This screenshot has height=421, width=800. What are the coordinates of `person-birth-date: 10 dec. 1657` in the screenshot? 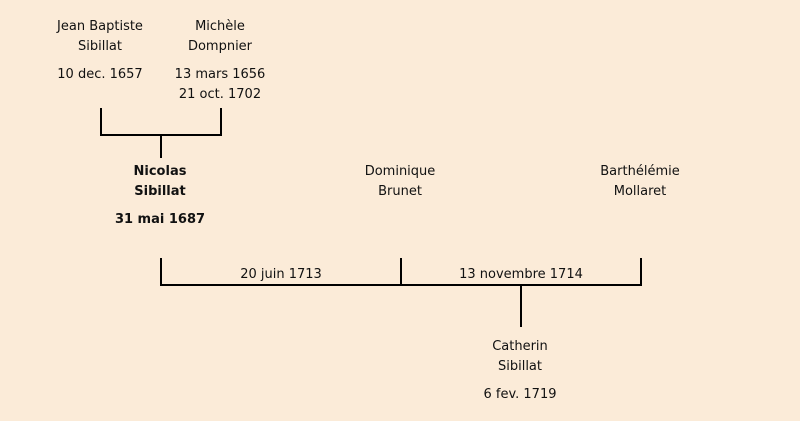 It's located at (100, 74).